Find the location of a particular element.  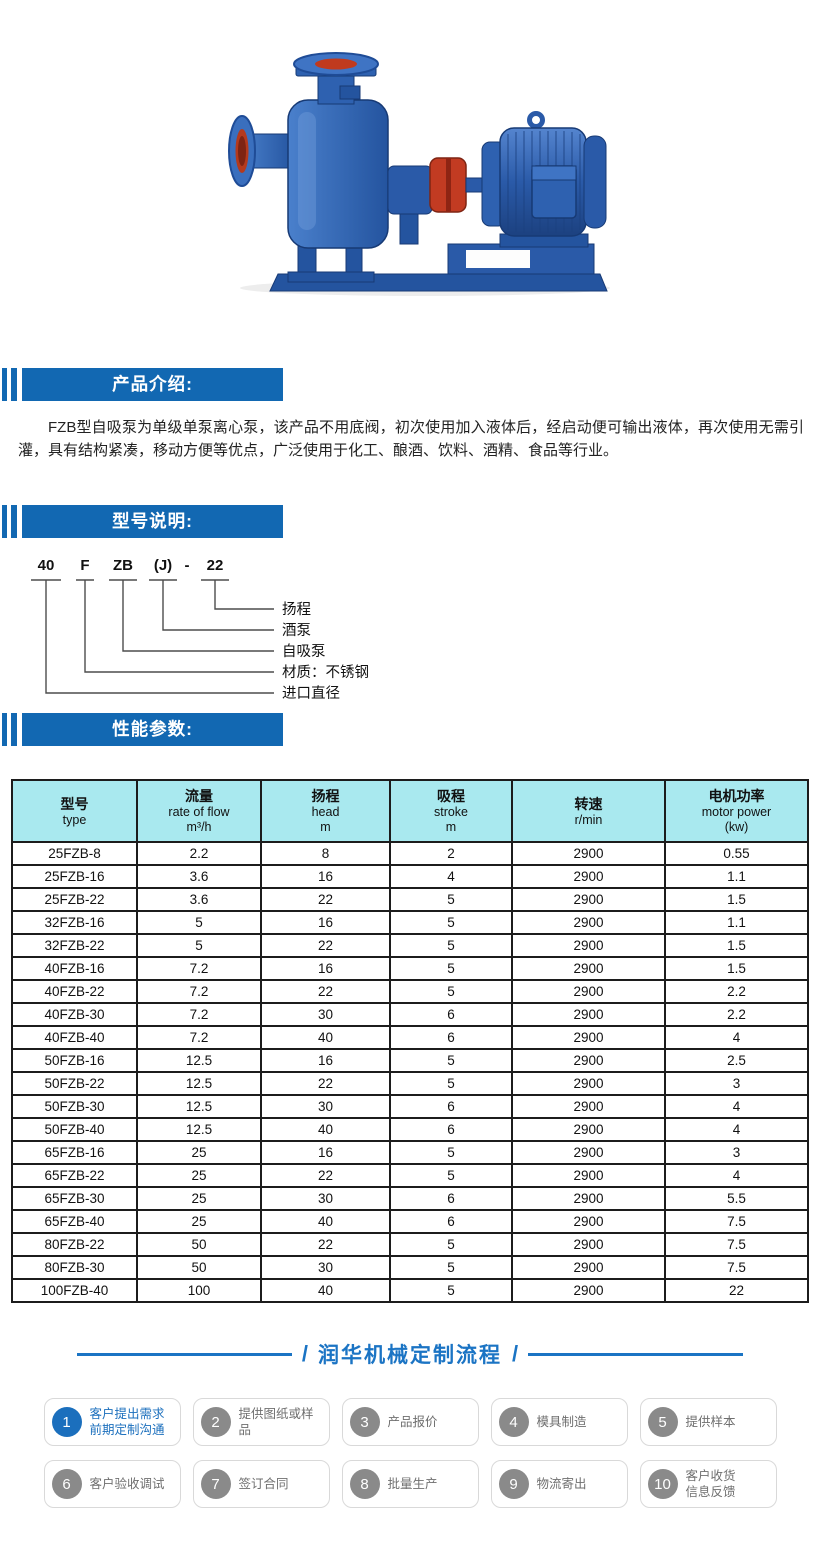

step-label: 提供图纸或样品 is located at coordinates (276, 1422).